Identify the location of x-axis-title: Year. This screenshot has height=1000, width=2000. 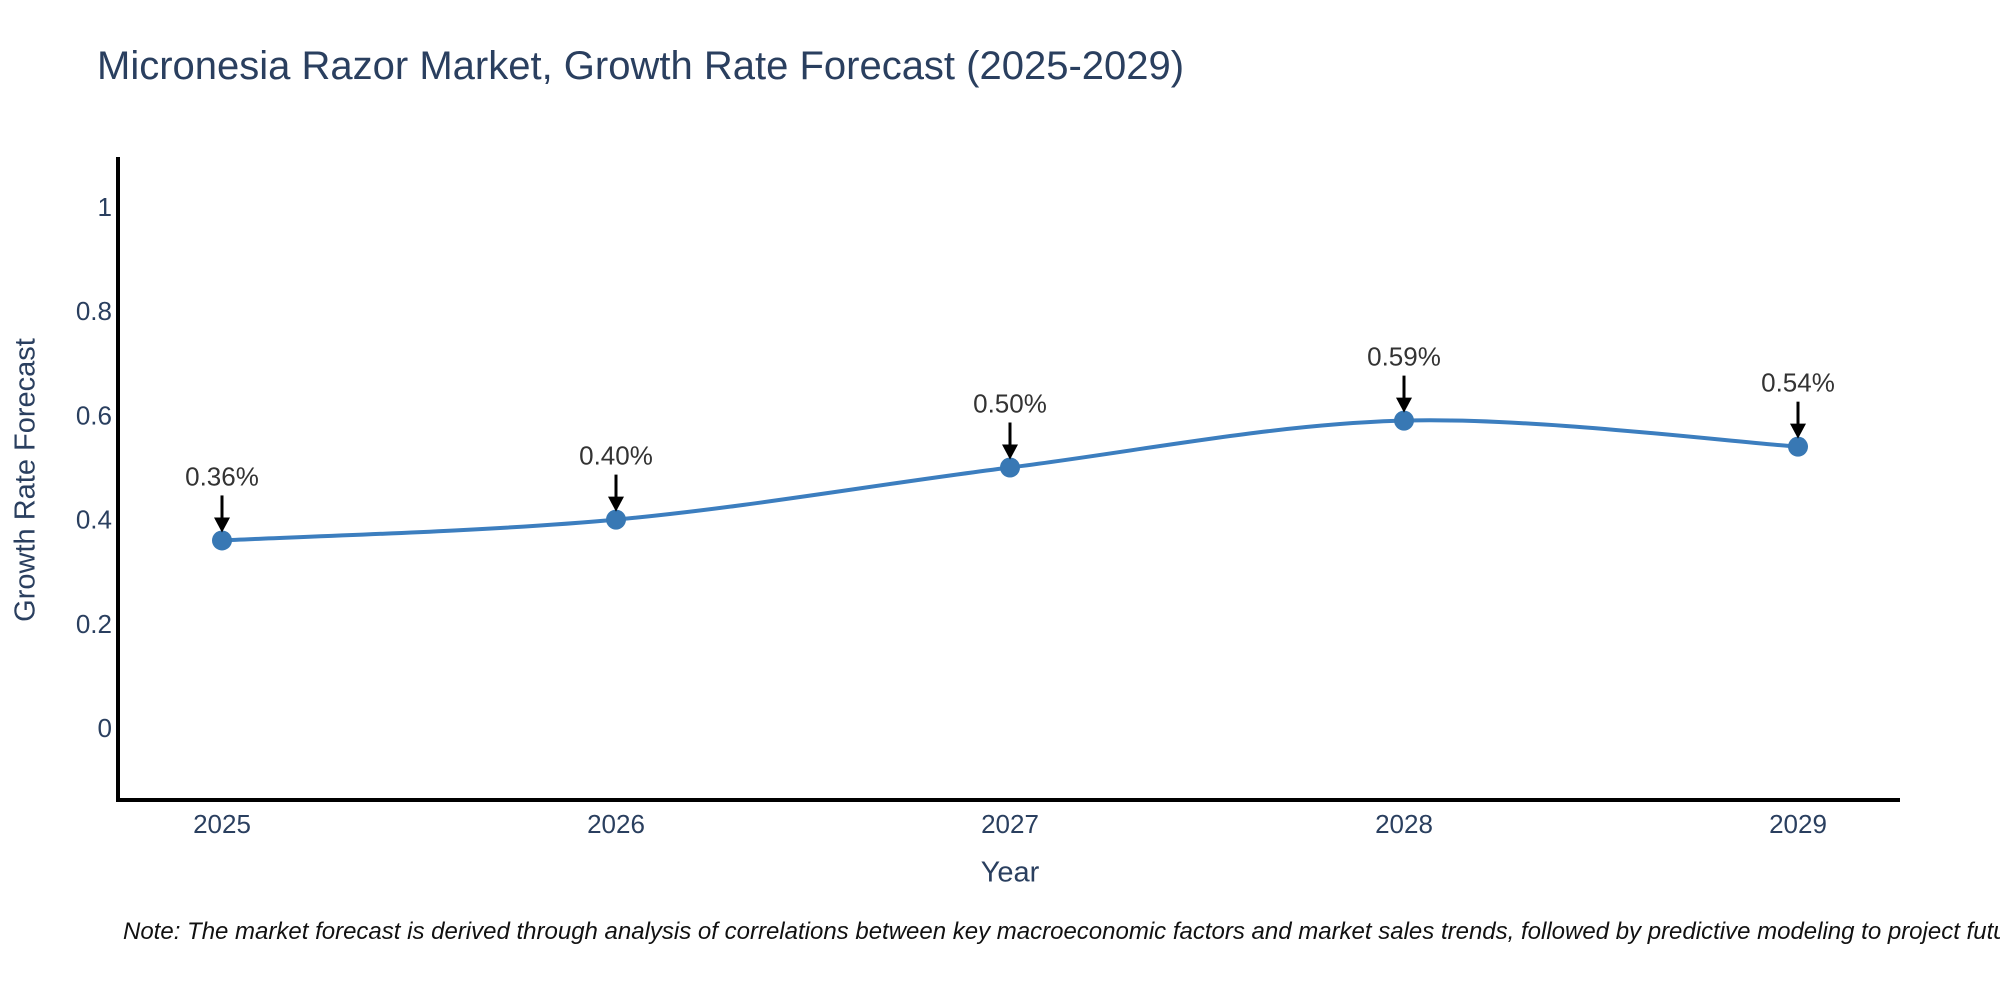
(1010, 872).